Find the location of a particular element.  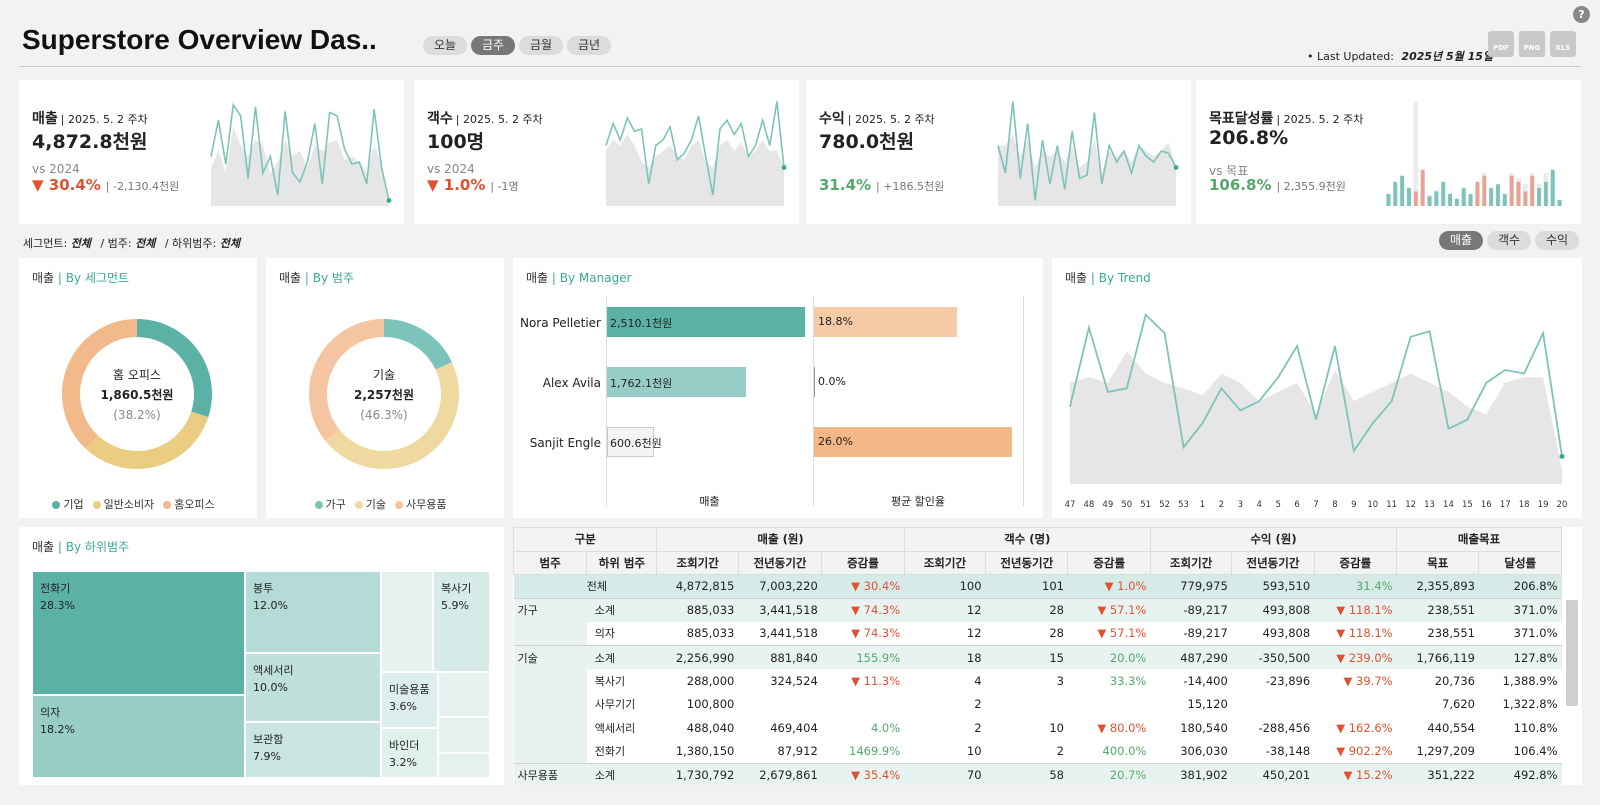

legend-item: 사무용품 is located at coordinates (420, 504).